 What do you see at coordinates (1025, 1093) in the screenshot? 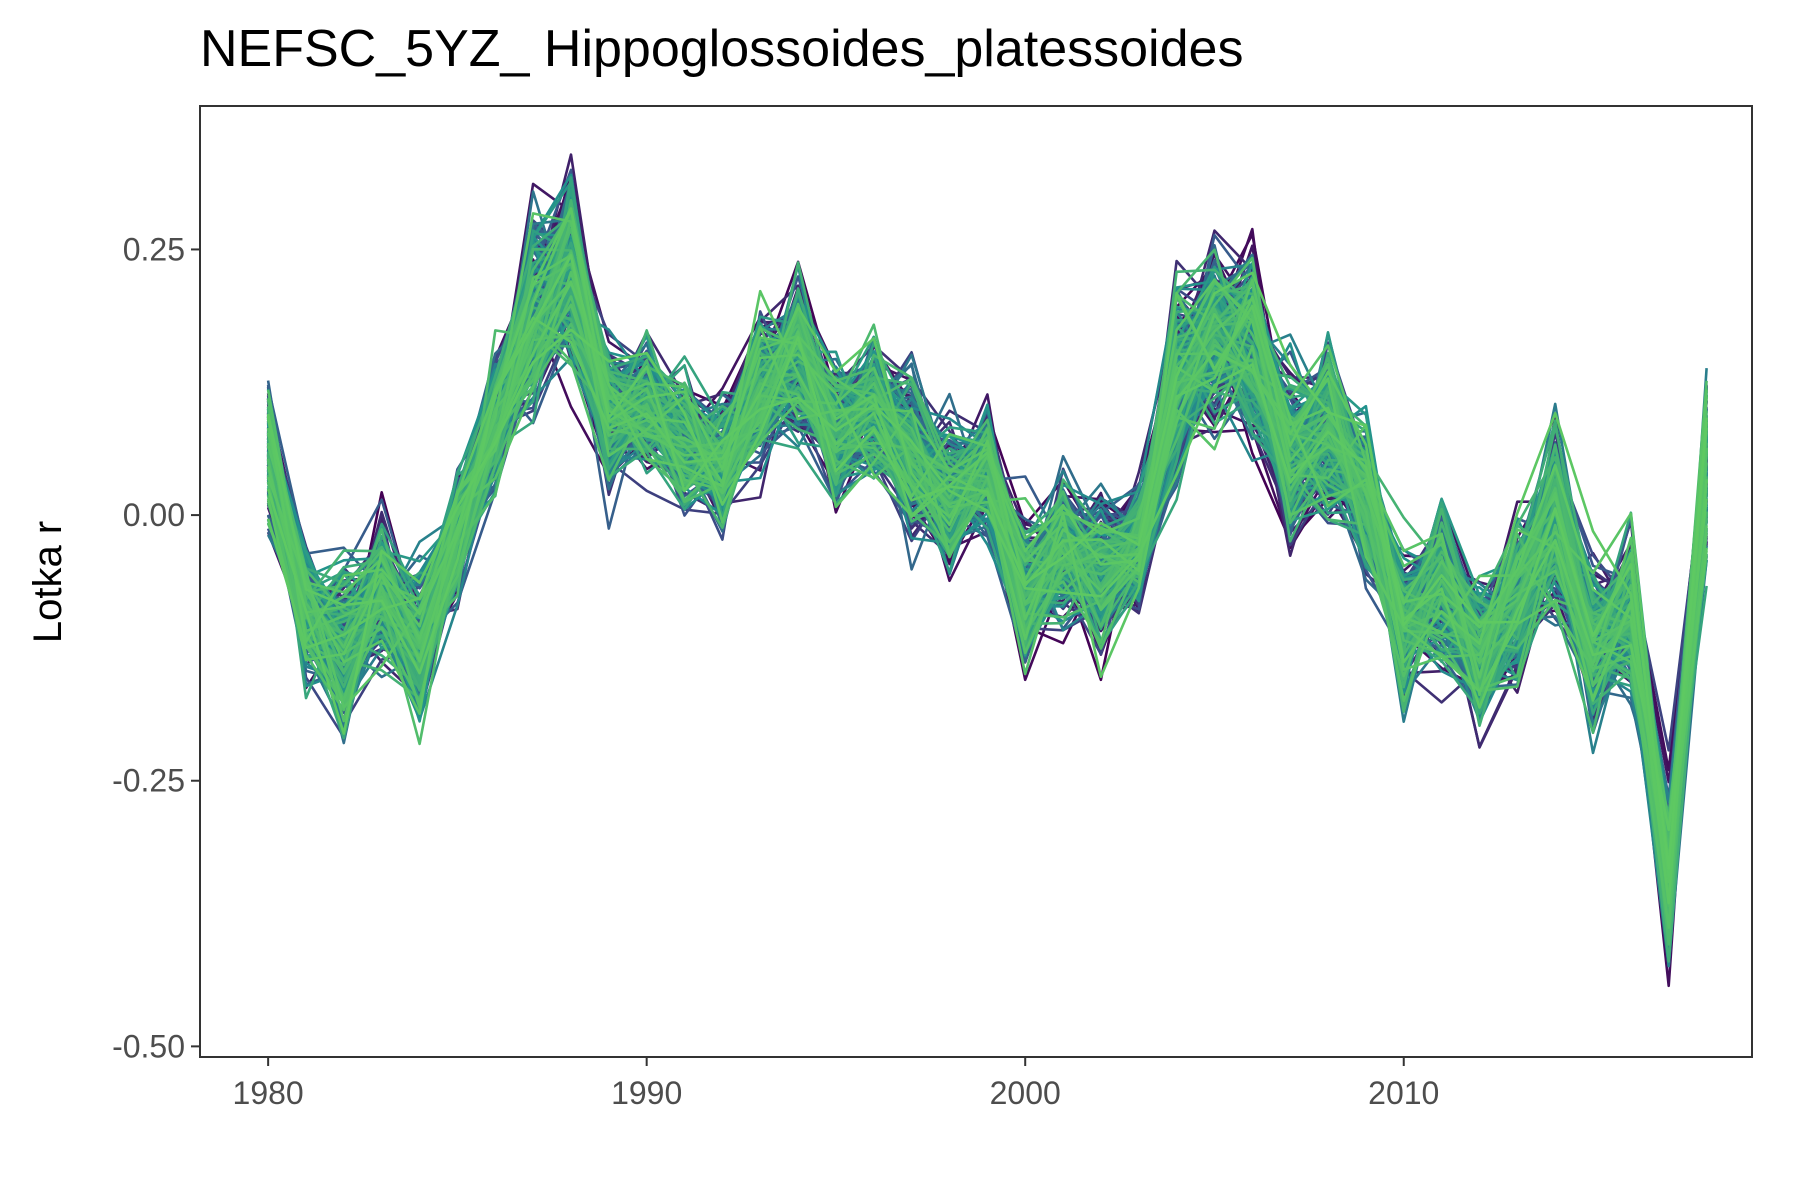
I see `x-tick-label: 2000` at bounding box center [1025, 1093].